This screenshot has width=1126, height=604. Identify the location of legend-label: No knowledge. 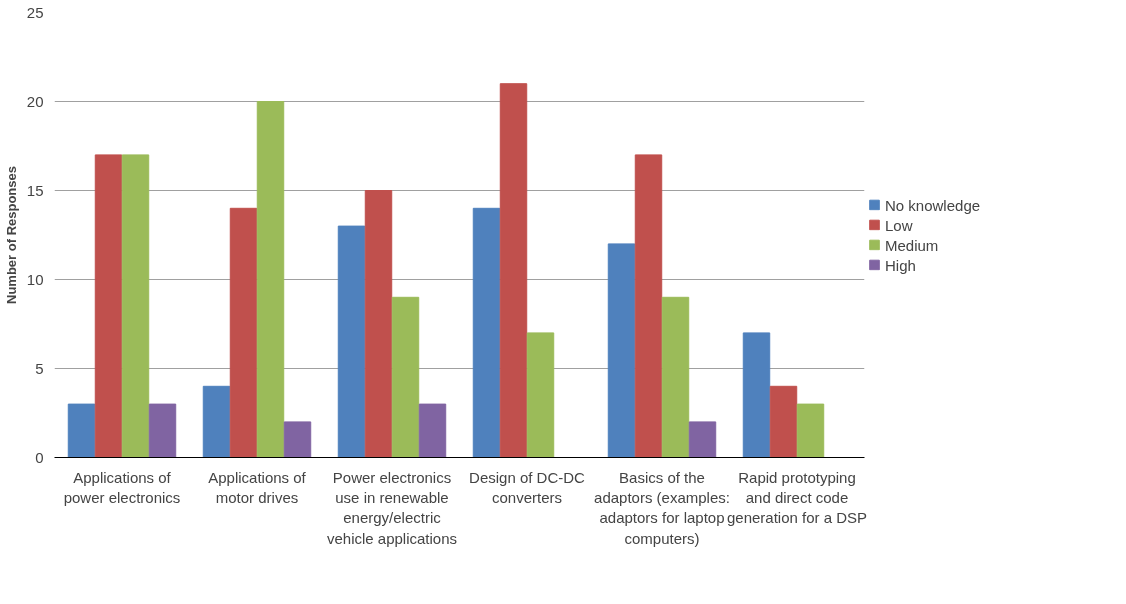
(933, 204).